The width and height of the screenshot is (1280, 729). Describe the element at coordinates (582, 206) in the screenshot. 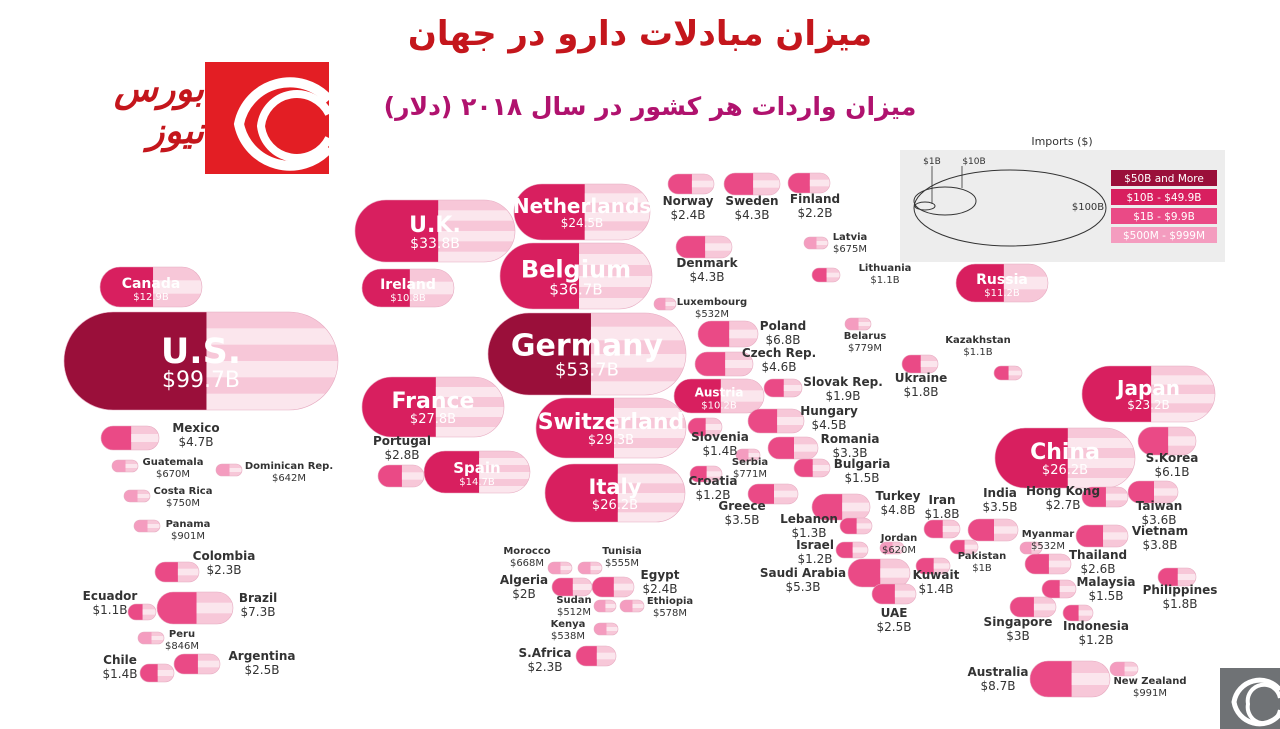

I see `label-netherlands: Netherlands` at that location.